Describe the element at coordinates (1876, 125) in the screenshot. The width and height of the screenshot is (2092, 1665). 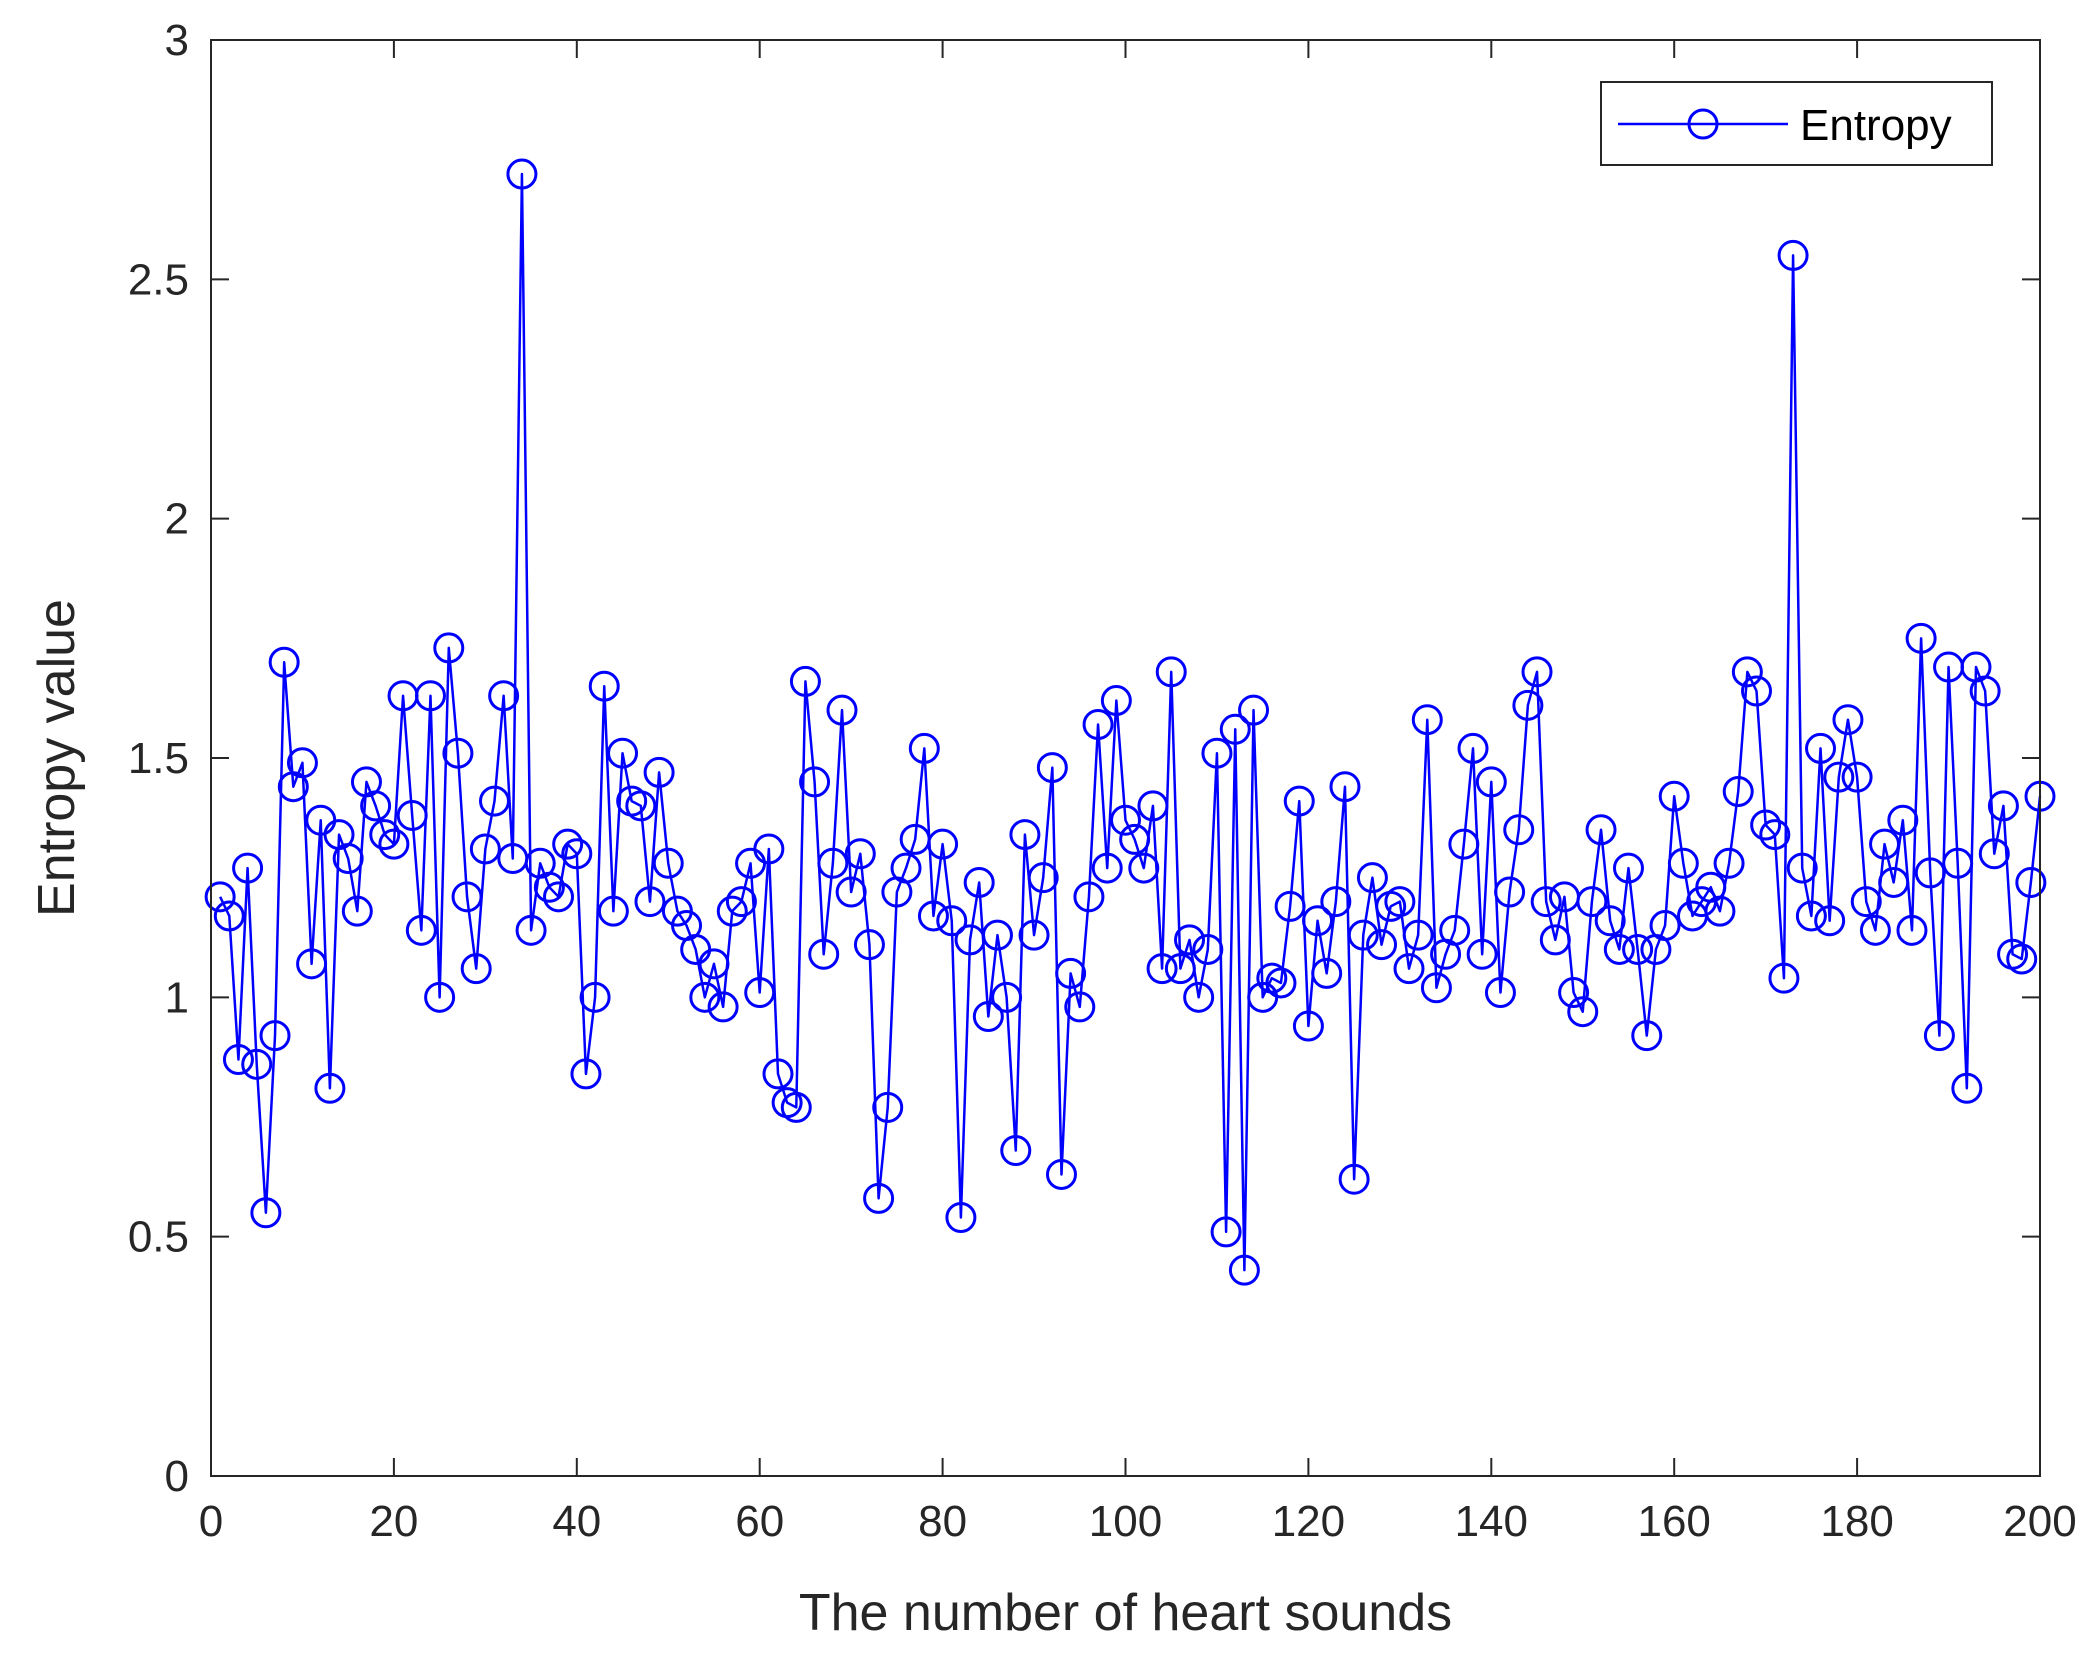
I see `legend-series-name: Entropy` at that location.